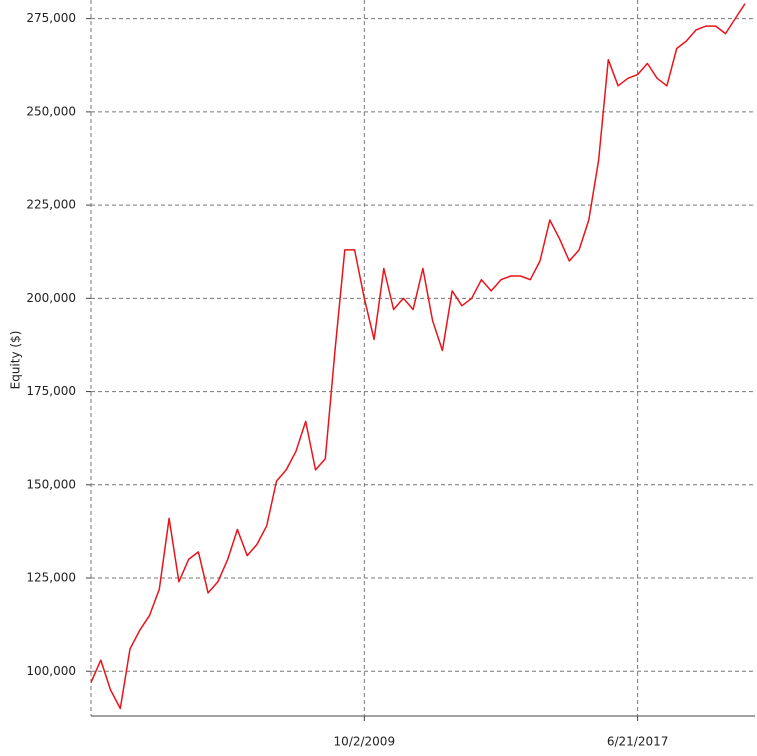 Image resolution: width=757 pixels, height=756 pixels. What do you see at coordinates (51, 391) in the screenshot?
I see `y-tick-label: 175,000` at bounding box center [51, 391].